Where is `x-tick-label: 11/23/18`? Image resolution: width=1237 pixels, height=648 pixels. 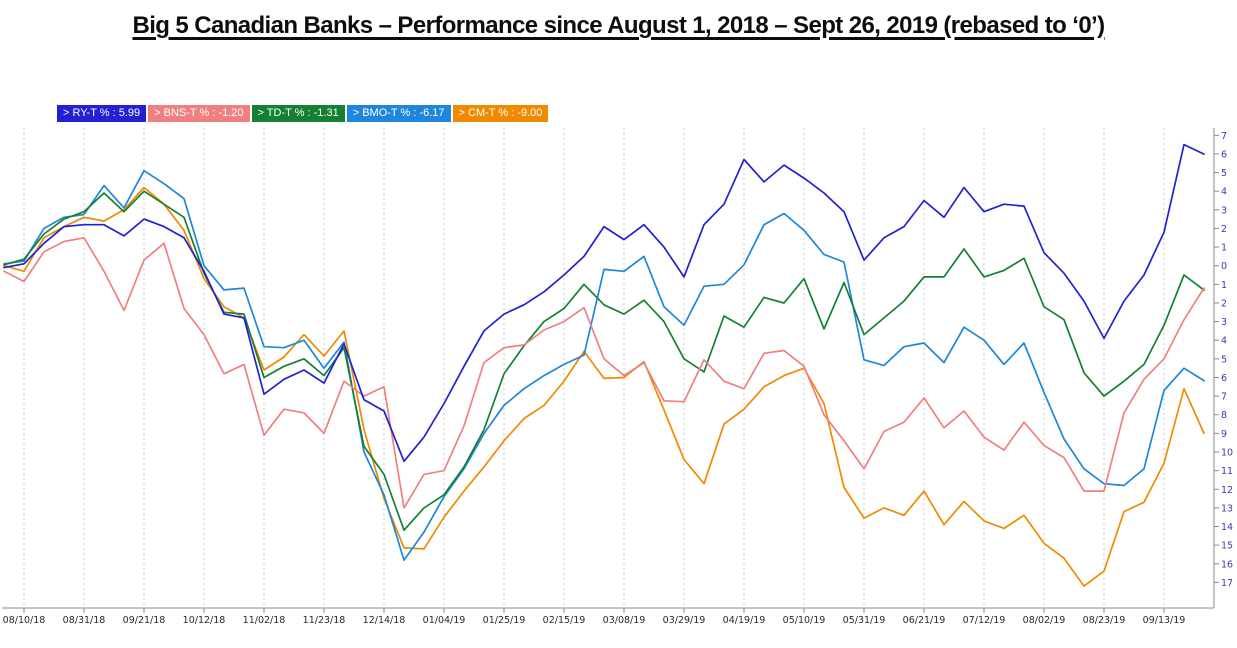 x-tick-label: 11/23/18 is located at coordinates (324, 620).